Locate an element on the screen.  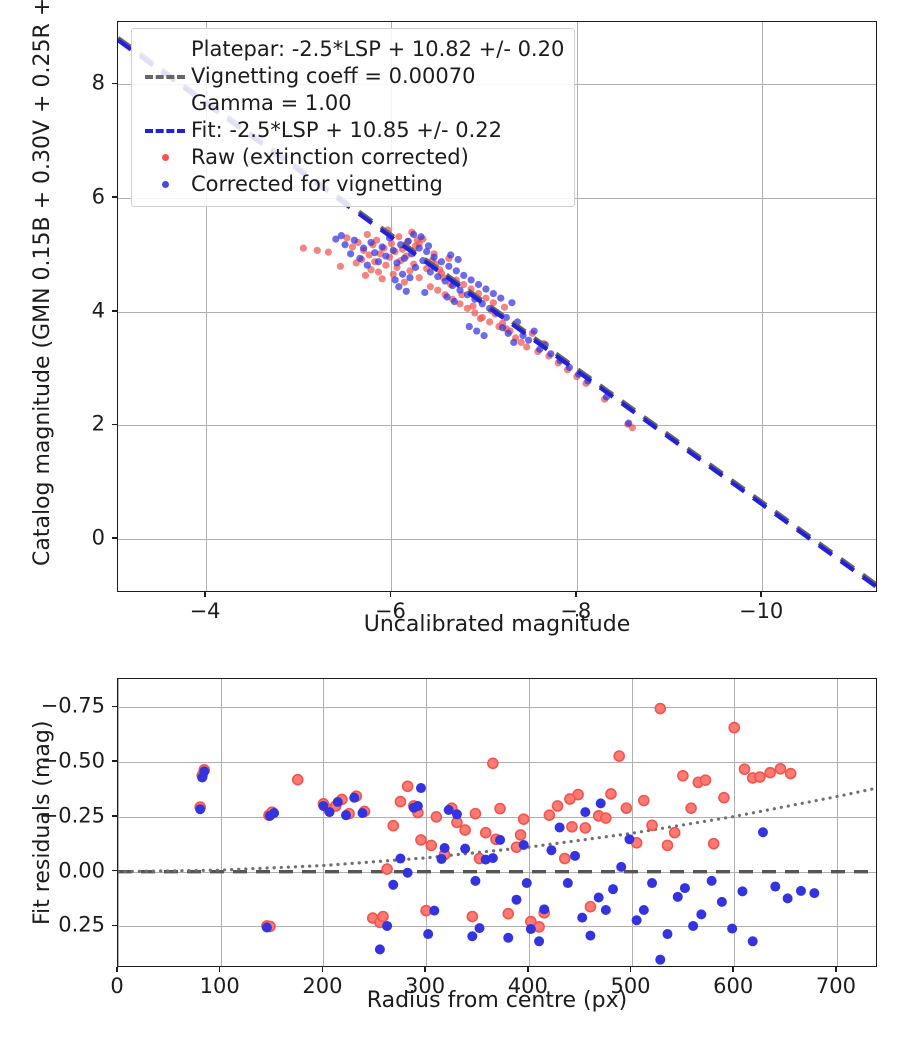
residual-x-axis-title: Radius from centre (px) is located at coordinates (497, 1000).